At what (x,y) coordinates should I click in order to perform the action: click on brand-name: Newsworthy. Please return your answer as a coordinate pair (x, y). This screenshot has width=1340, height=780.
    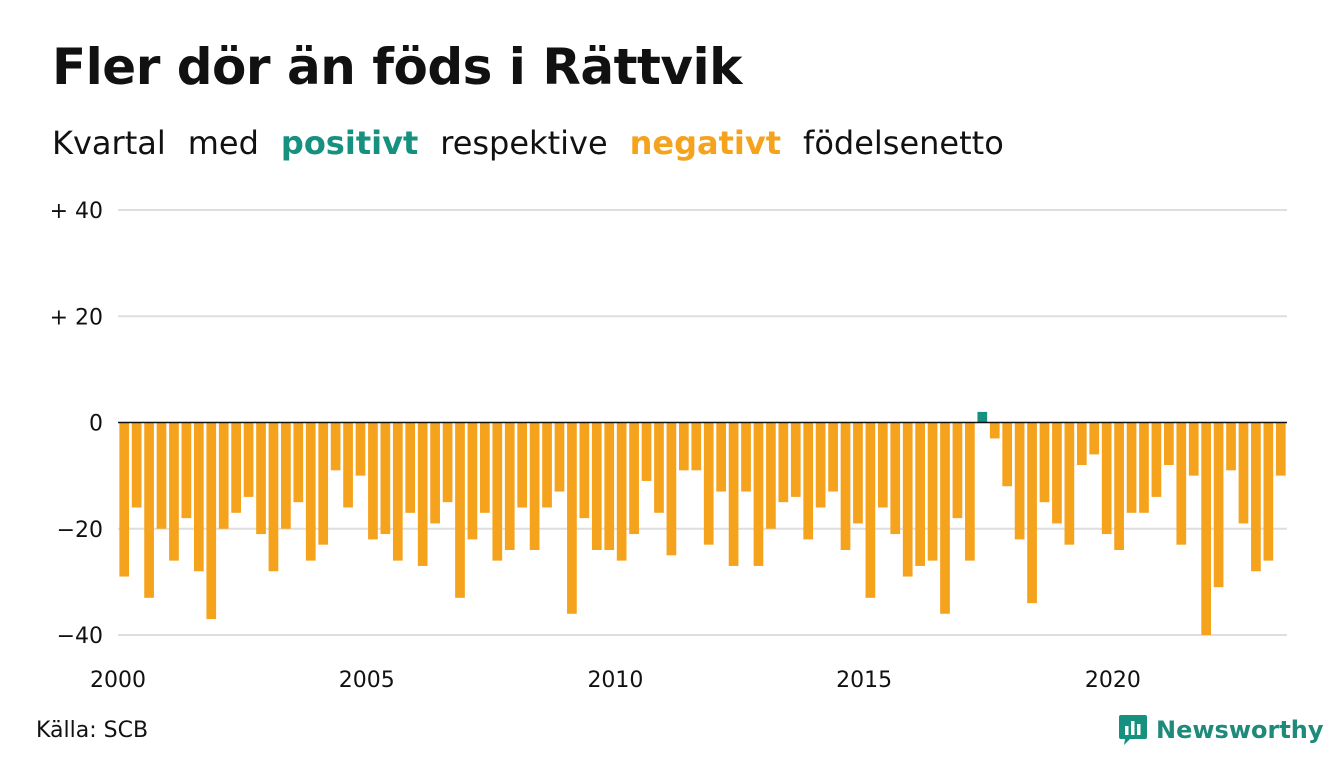
    Looking at the image, I should click on (1240, 730).